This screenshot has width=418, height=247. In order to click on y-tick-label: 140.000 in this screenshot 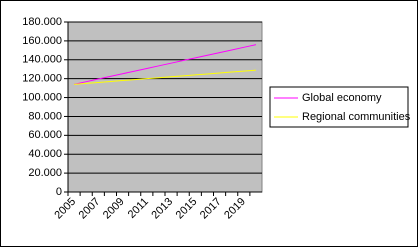, I will do `click(42, 60)`.